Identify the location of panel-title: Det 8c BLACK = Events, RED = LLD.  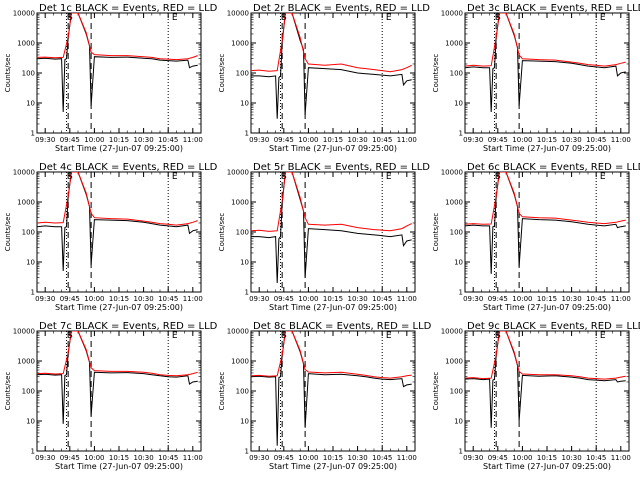
(342, 326).